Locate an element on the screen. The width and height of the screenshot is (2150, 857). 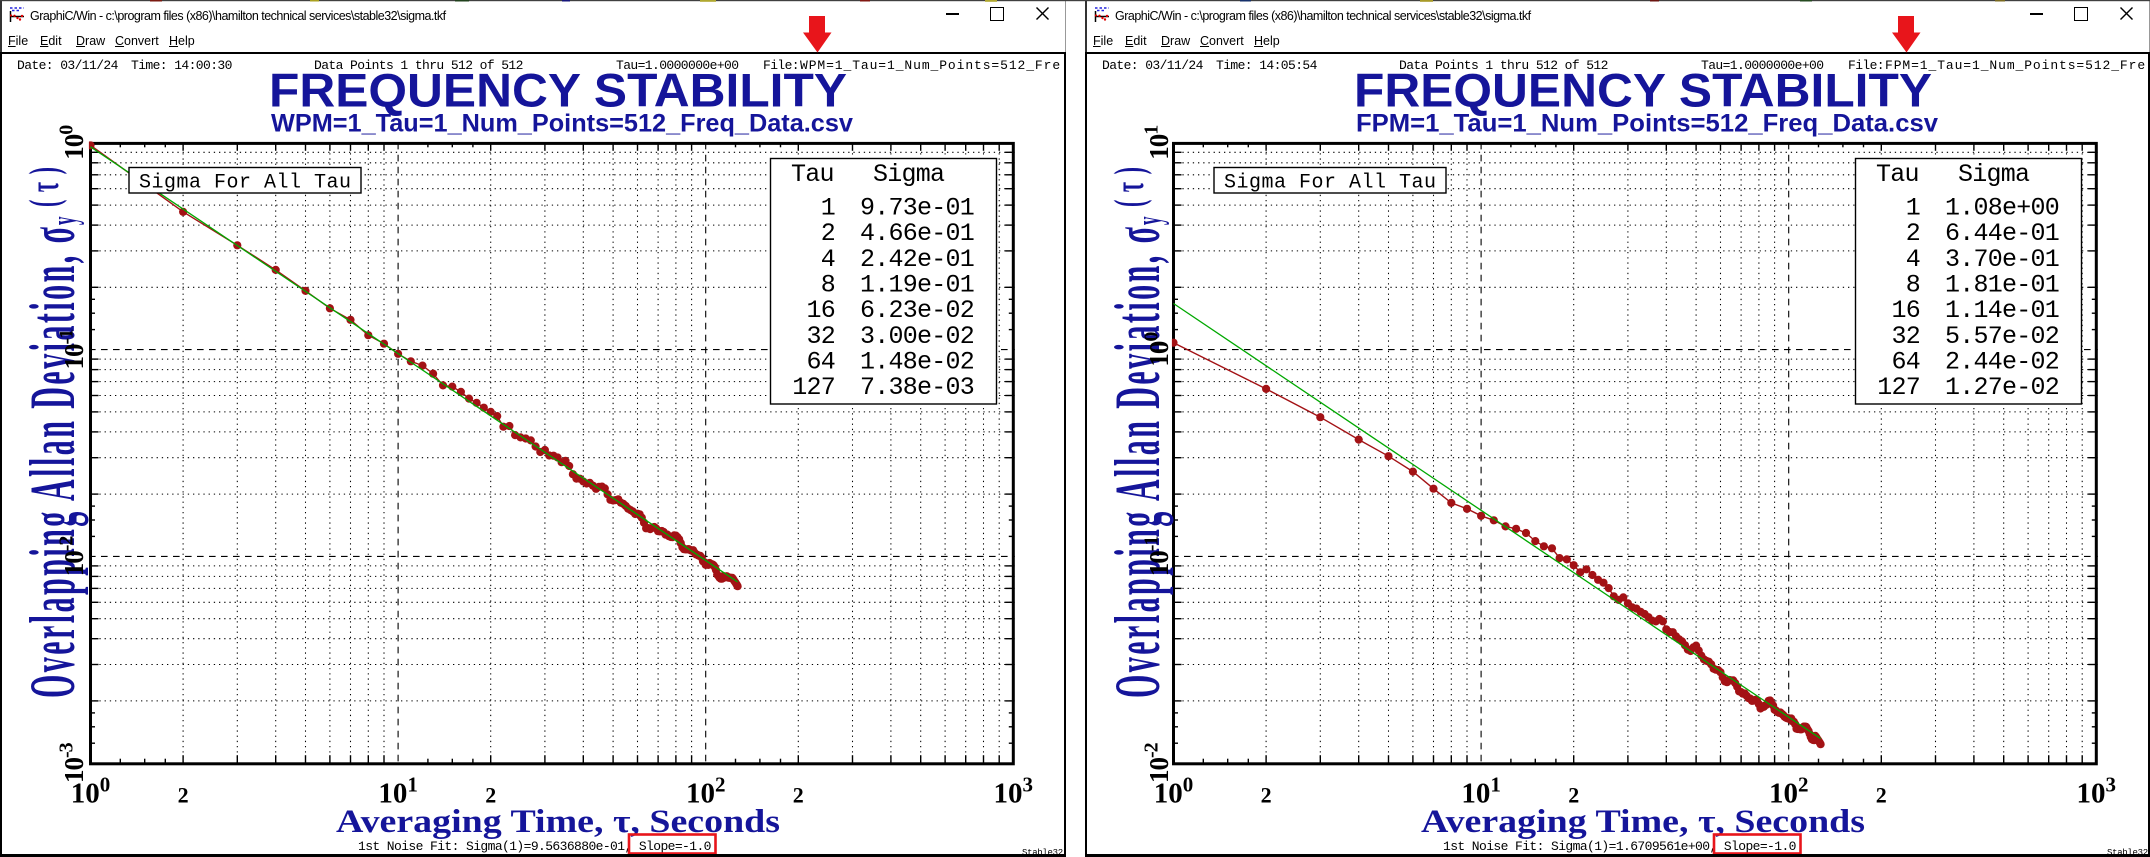
svg-text: 1.19e-01 is located at coordinates (917, 285).